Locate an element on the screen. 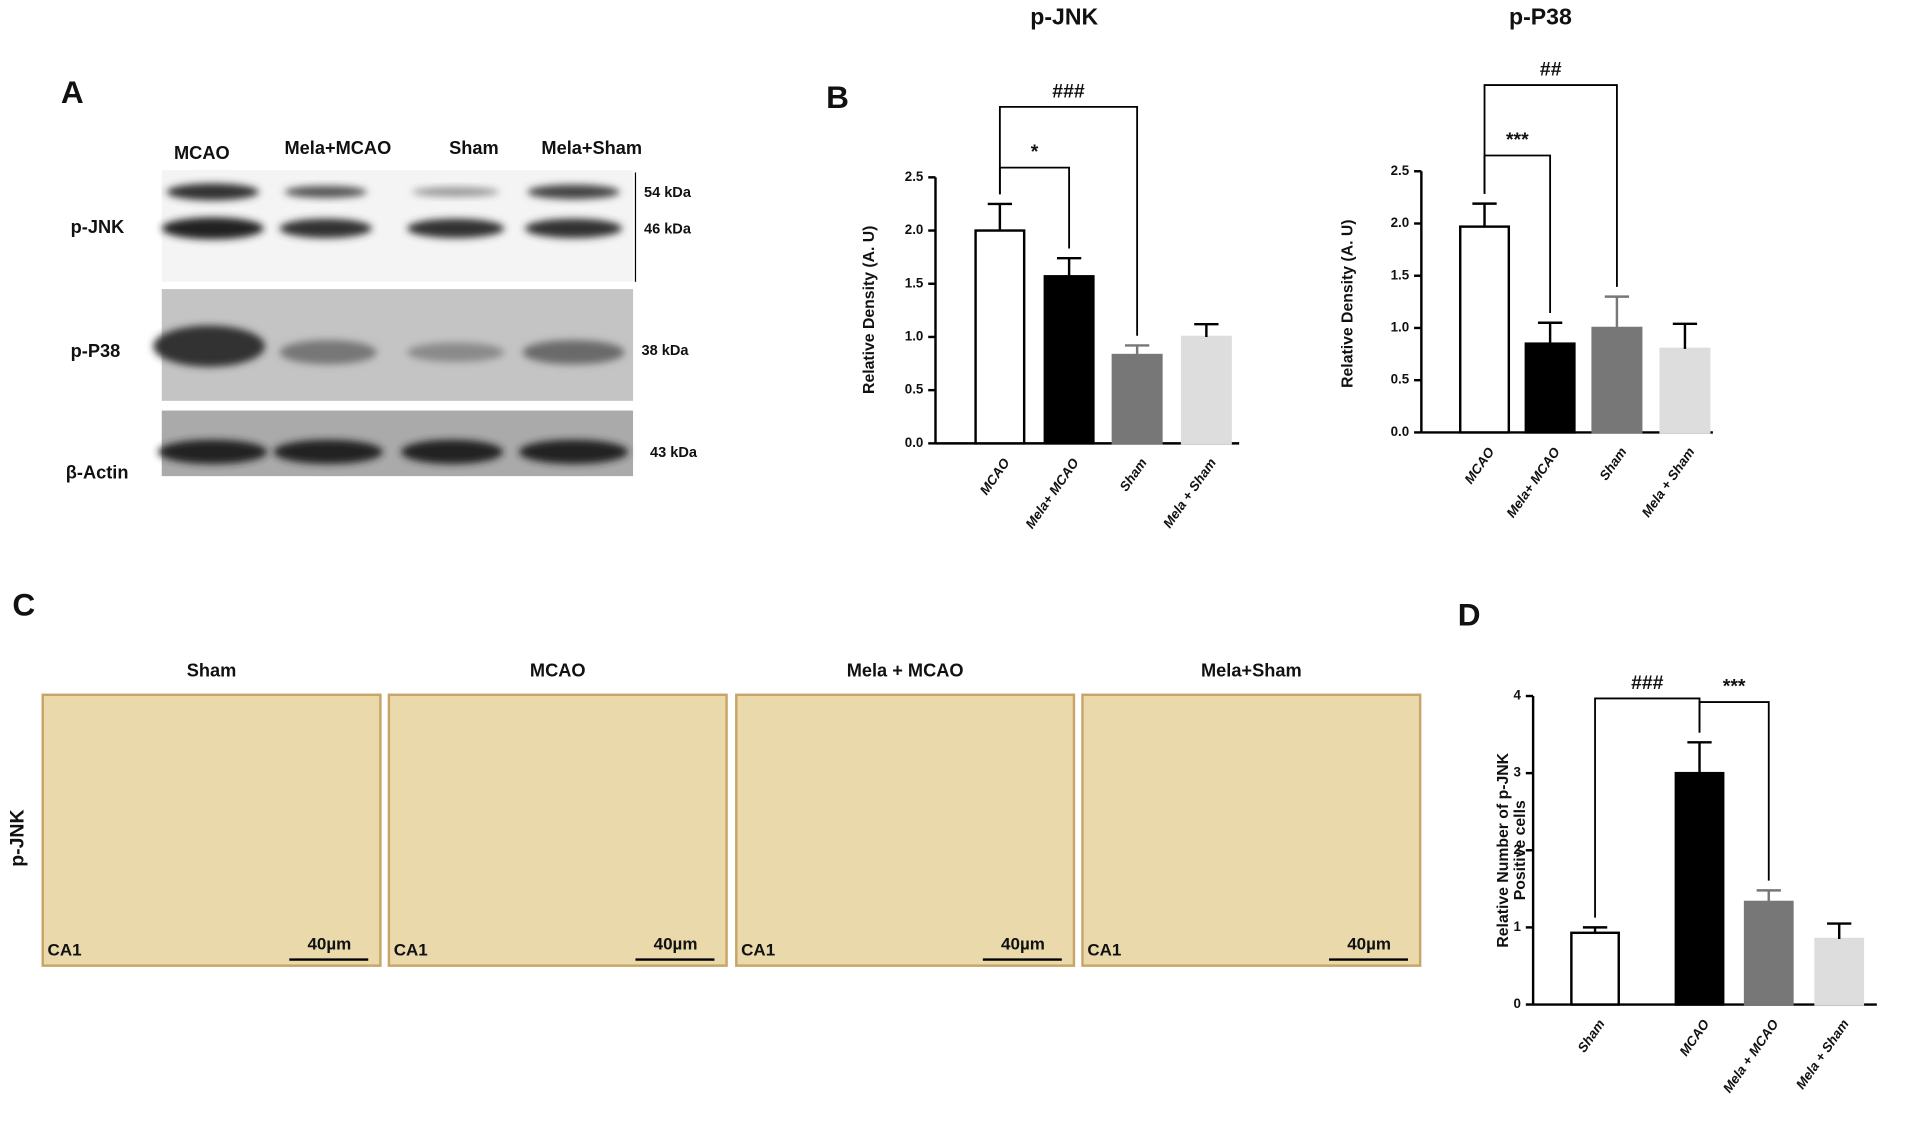 The image size is (1905, 1143). y-axis-label: Positive cells is located at coordinates (1520, 850).